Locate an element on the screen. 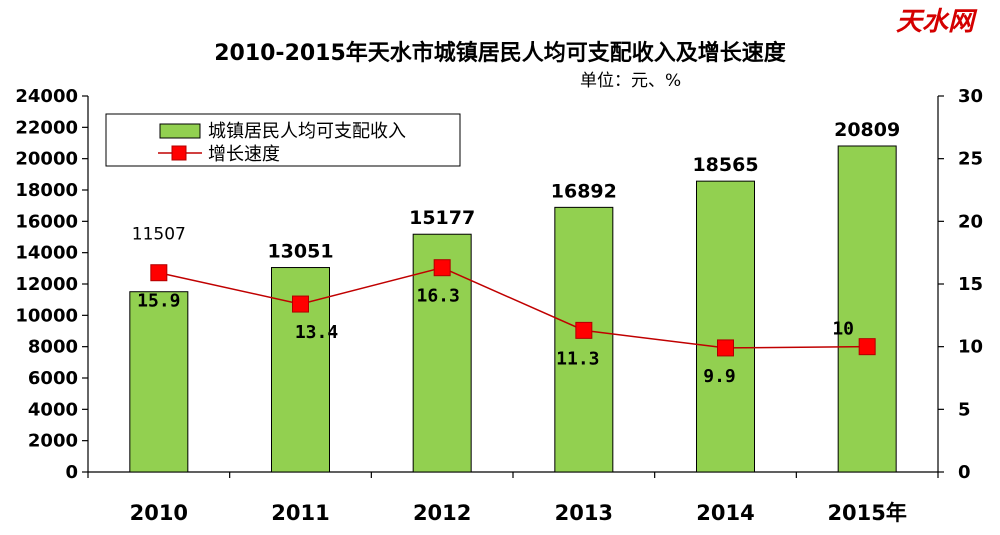 This screenshot has width=1000, height=535. y-left-tick-label: 24000 is located at coordinates (46, 96).